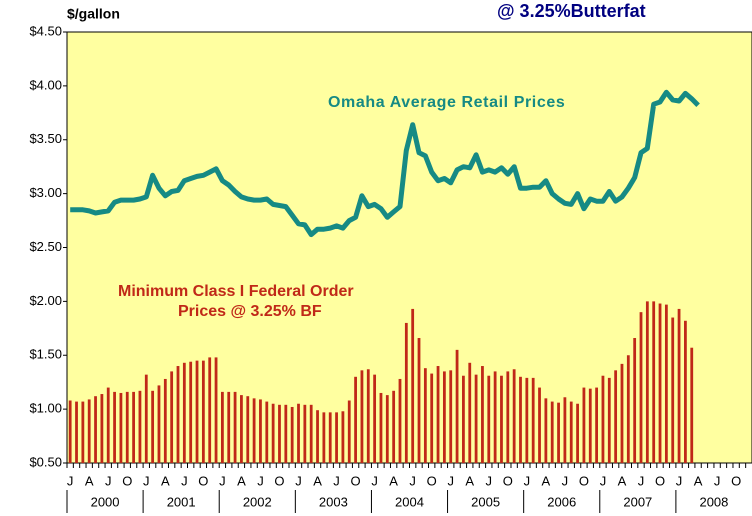 The height and width of the screenshot is (516, 752). What do you see at coordinates (485, 501) in the screenshot?
I see `year-label: 2005` at bounding box center [485, 501].